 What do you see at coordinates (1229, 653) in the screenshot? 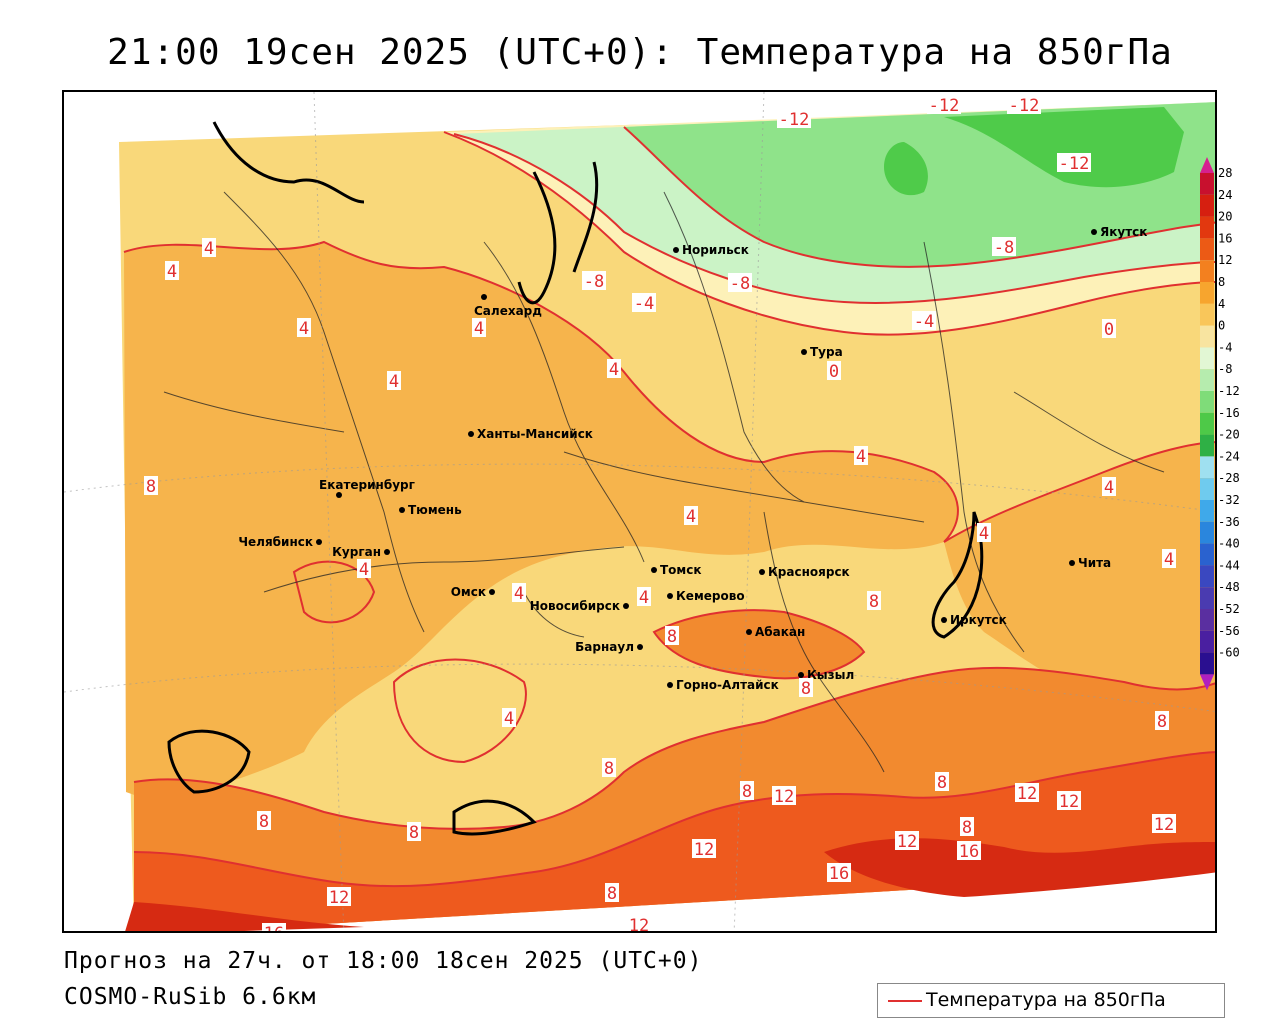
I see `scale-tick-label: -60` at bounding box center [1229, 653].